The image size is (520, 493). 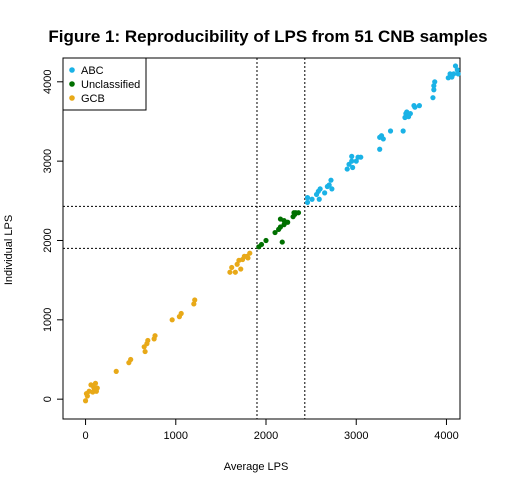 I want to click on legend-box, so click(x=104, y=84).